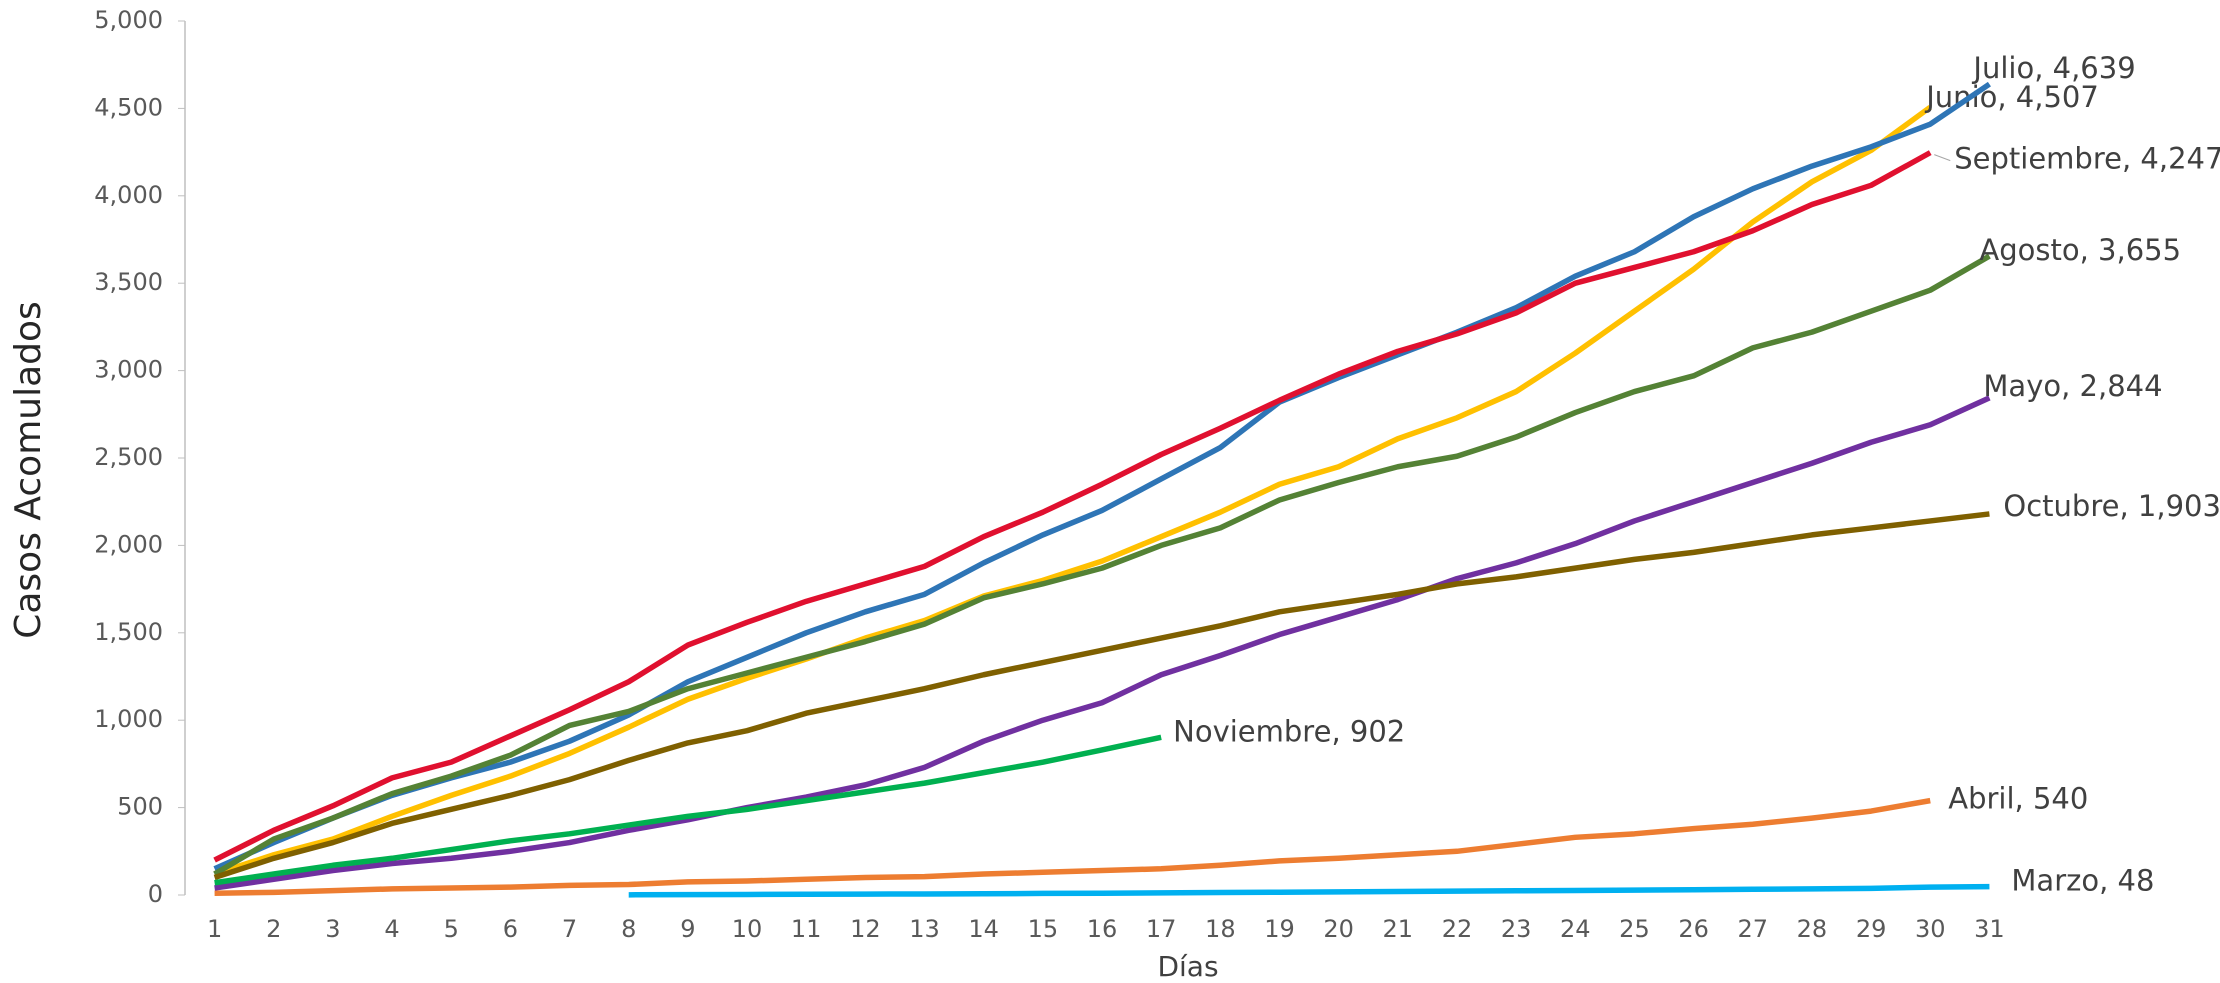 The width and height of the screenshot is (2220, 983). What do you see at coordinates (2080, 250) in the screenshot?
I see `end-label: Agosto, 3,655` at bounding box center [2080, 250].